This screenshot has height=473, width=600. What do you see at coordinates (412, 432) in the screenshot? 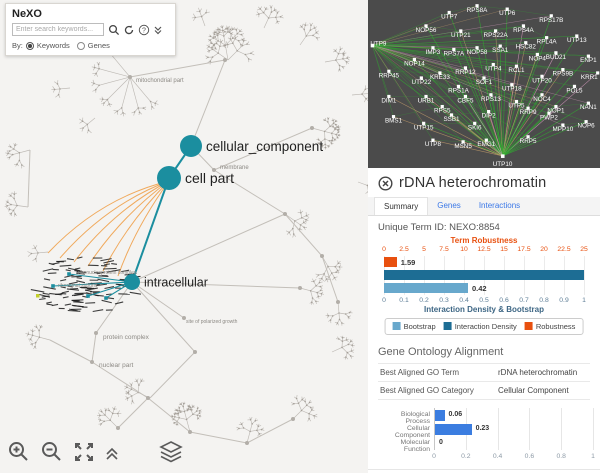
I see `category-label: Cellular Component` at bounding box center [412, 432].